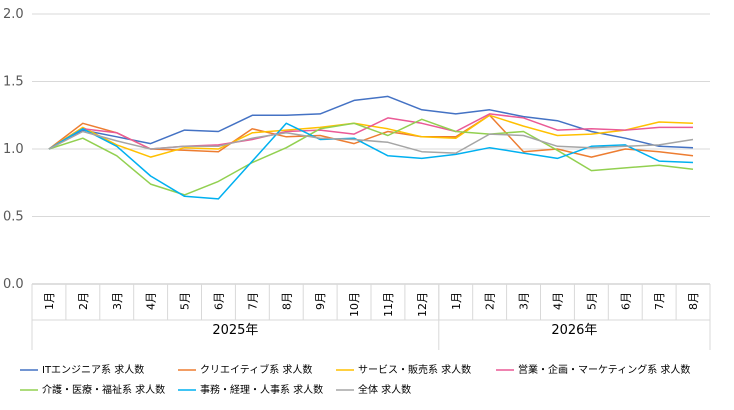  Describe the element at coordinates (13, 284) in the screenshot. I see `y-tick-label: 0.0` at that location.